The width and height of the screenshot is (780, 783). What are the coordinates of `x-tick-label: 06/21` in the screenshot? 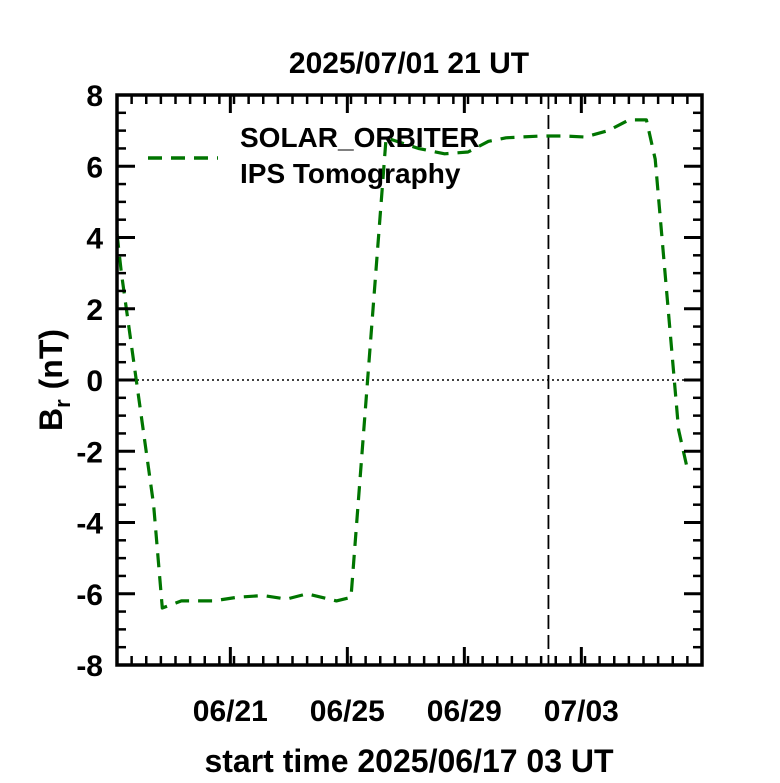 It's located at (230, 711).